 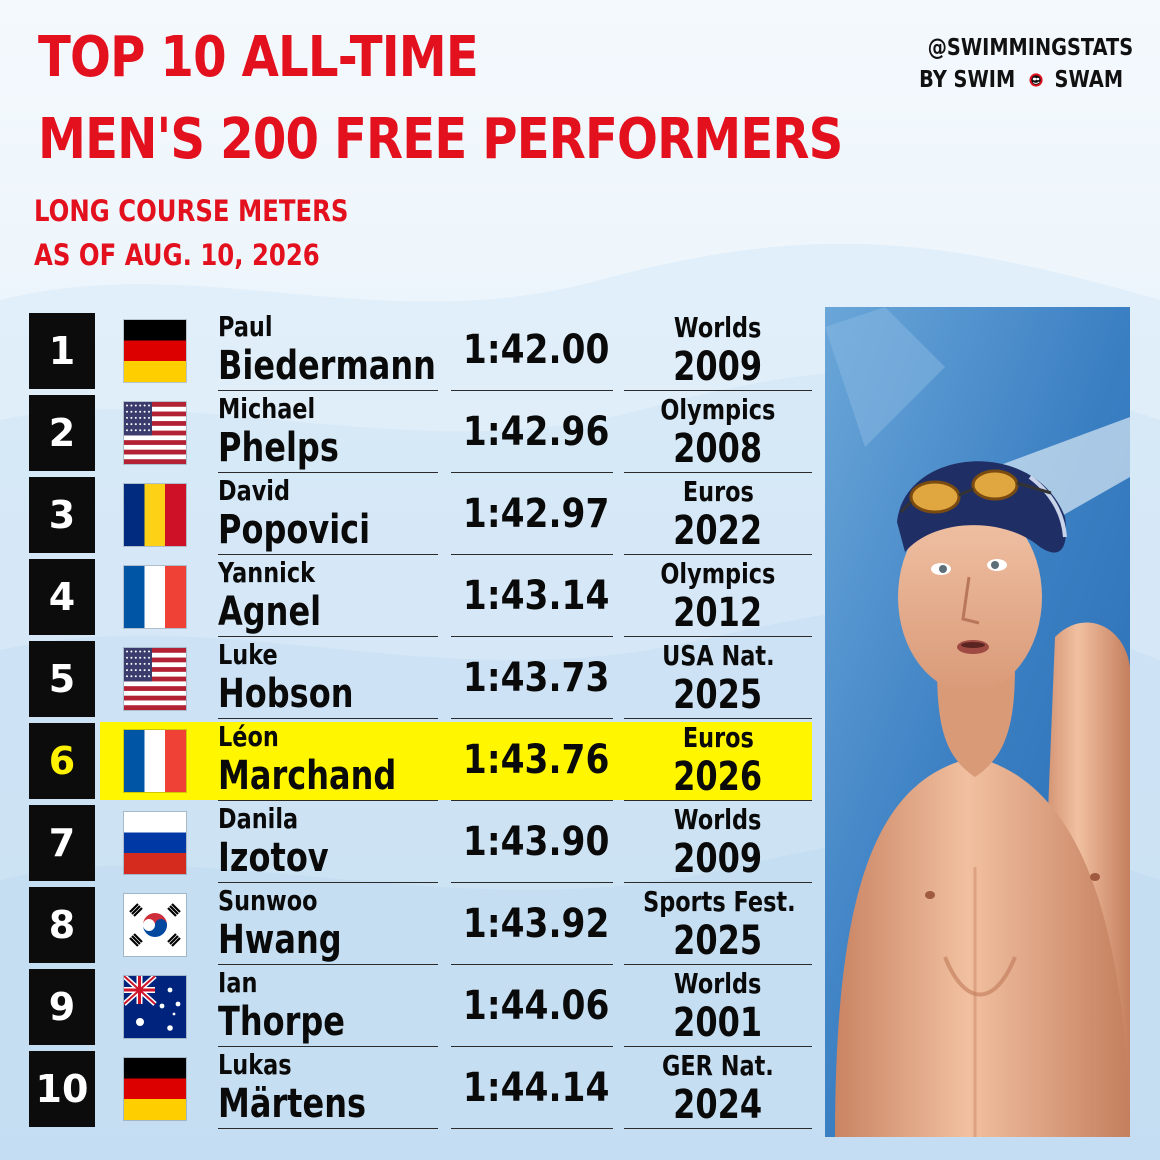 I want to click on table-row: 3 David Popovici 1:42.97 Euros 2022, so click(x=422, y=515).